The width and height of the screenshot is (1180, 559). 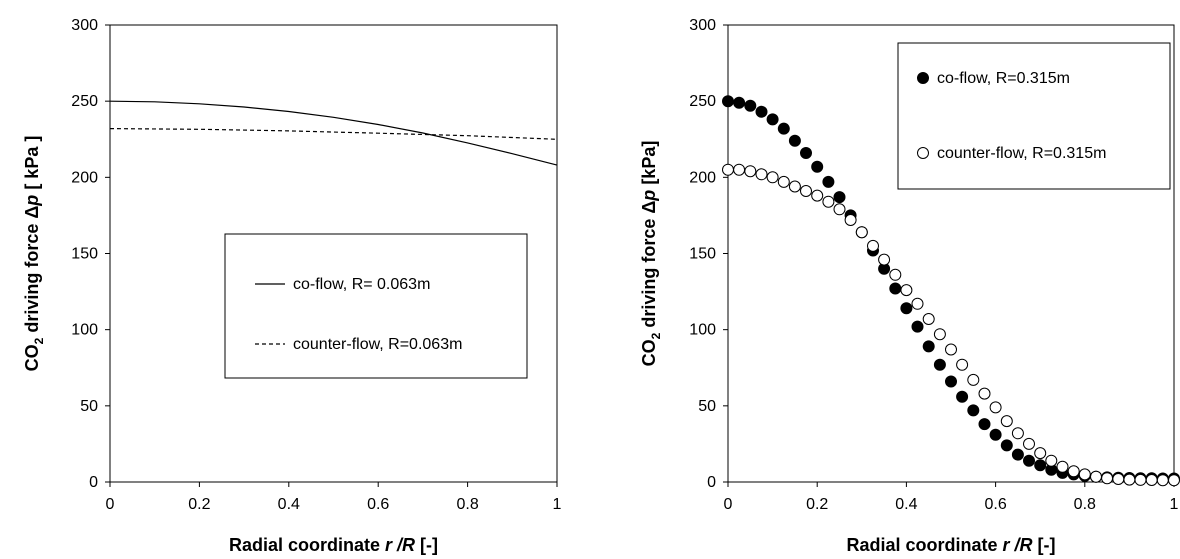 I want to click on legend: co-flow, R=0.315m counter-flow, R=0.315m, so click(x=1034, y=116).